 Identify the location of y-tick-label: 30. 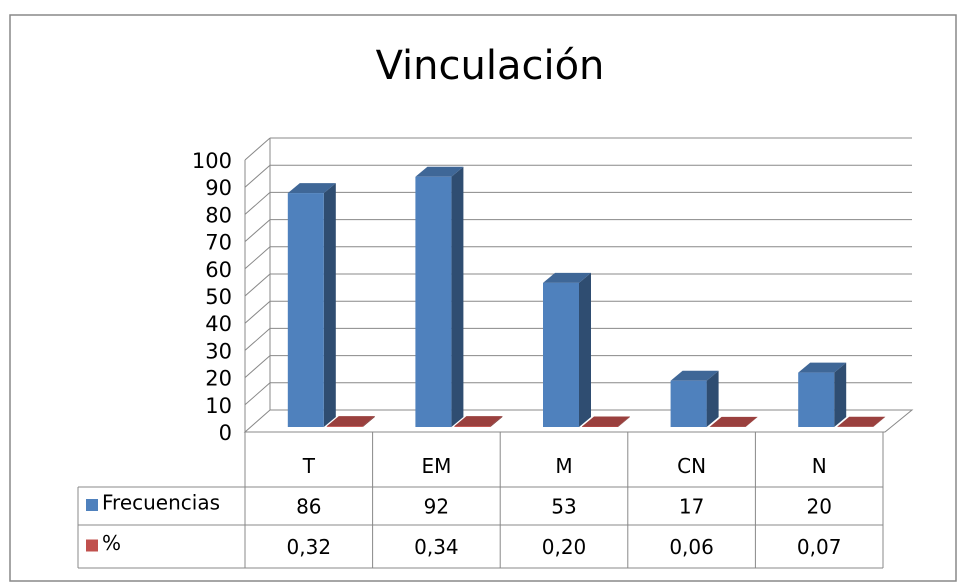
(218, 351).